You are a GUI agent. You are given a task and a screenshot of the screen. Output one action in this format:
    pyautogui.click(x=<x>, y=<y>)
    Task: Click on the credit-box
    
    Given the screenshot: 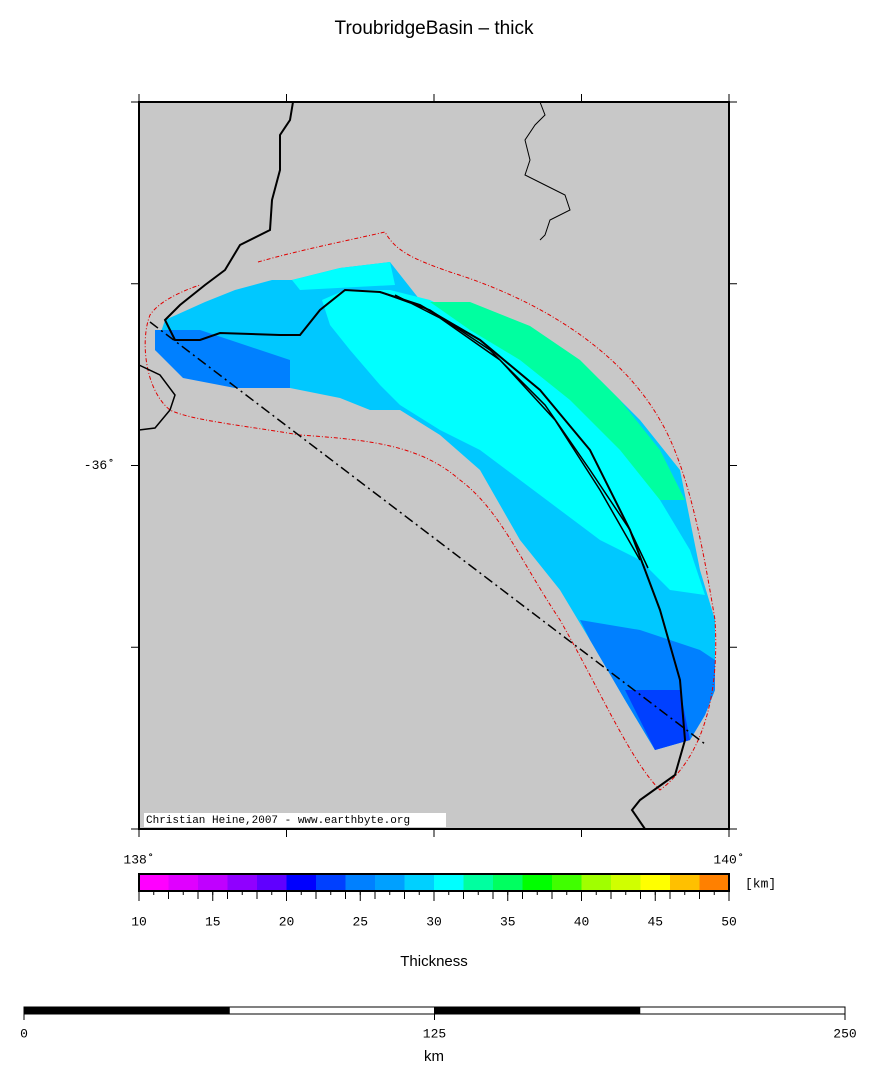 What is the action you would take?
    pyautogui.click(x=295, y=820)
    